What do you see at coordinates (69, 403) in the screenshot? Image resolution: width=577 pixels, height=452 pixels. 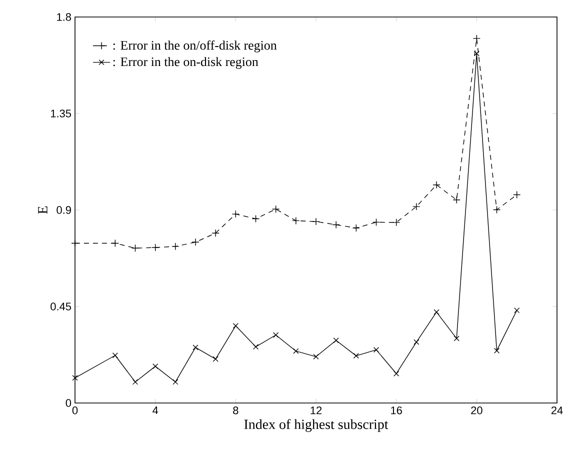 I see `y-tick-label: 0` at bounding box center [69, 403].